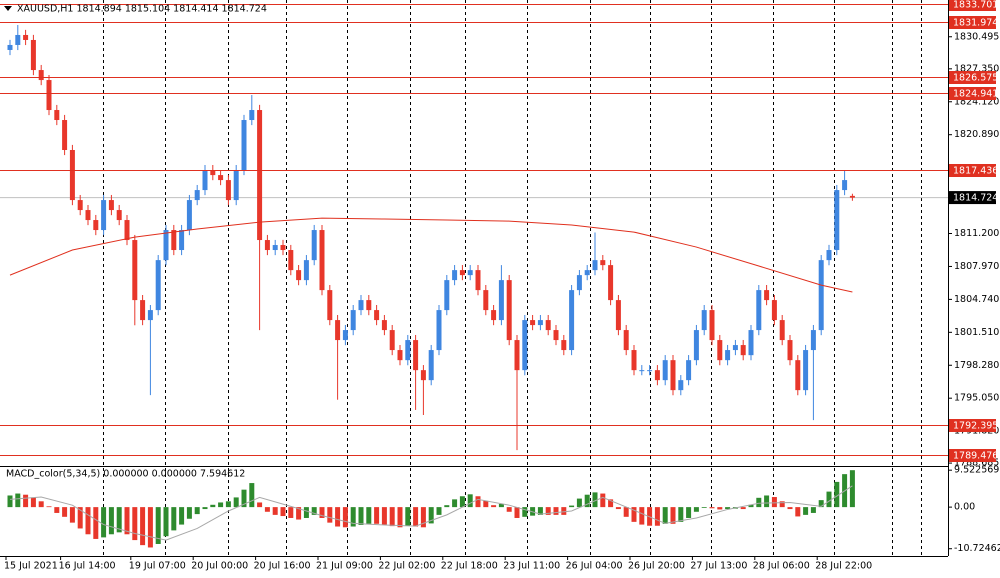  I want to click on x-tick-label: 20 Jul 00:00, so click(219, 566).